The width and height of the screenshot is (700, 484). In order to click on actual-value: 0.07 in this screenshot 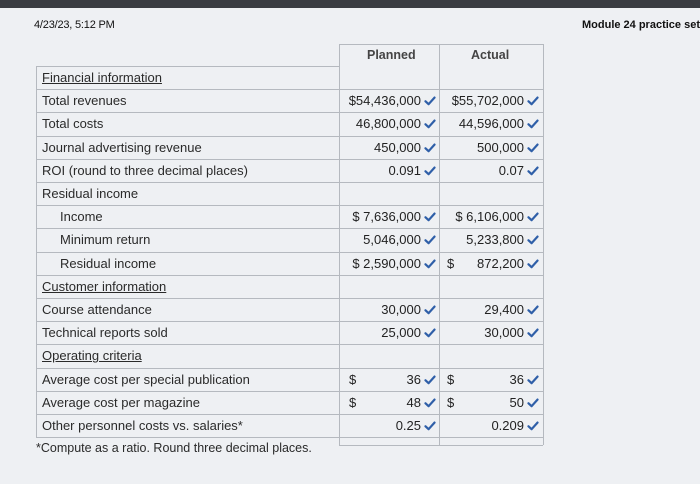, I will do `click(511, 170)`.